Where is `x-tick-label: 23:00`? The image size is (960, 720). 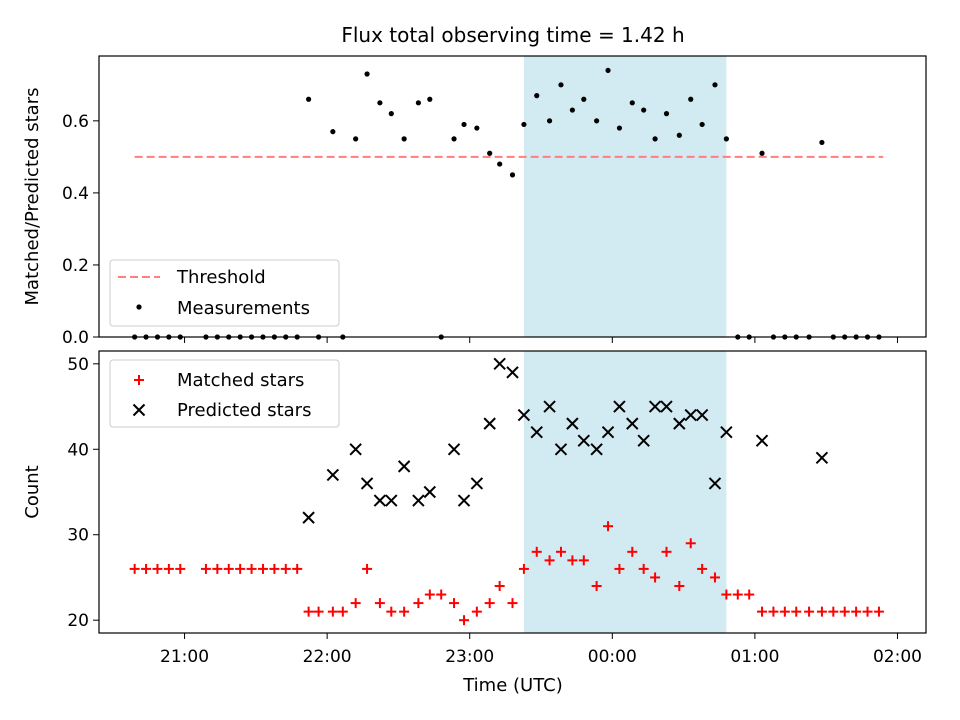
x-tick-label: 23:00 is located at coordinates (469, 657).